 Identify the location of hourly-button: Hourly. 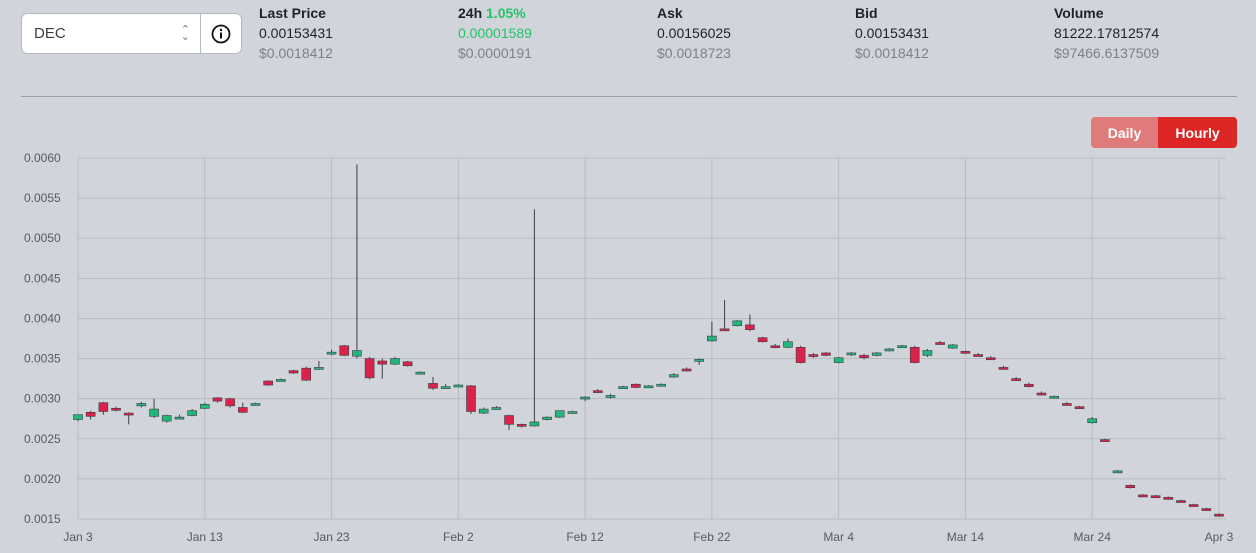
(1197, 132).